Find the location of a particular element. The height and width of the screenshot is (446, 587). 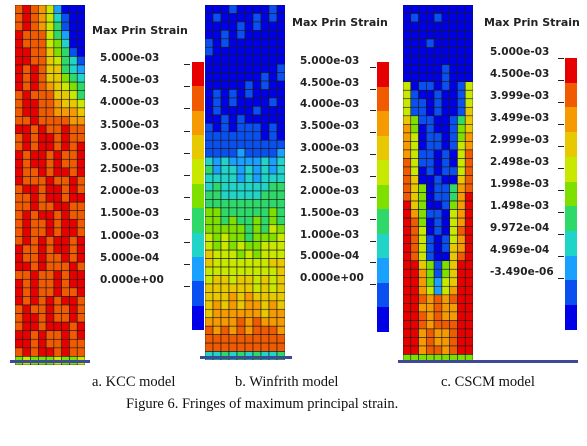

support-base-kcc is located at coordinates (50, 361).